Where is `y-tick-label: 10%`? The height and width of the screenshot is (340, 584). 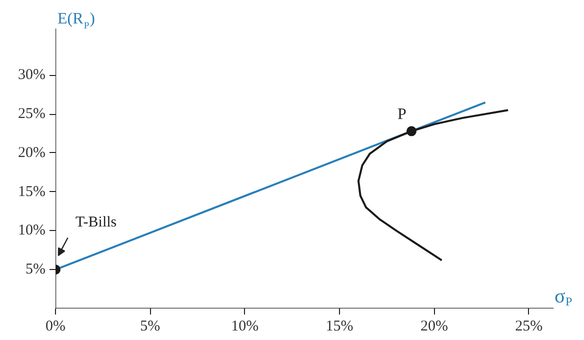 y-tick-label: 10% is located at coordinates (32, 230).